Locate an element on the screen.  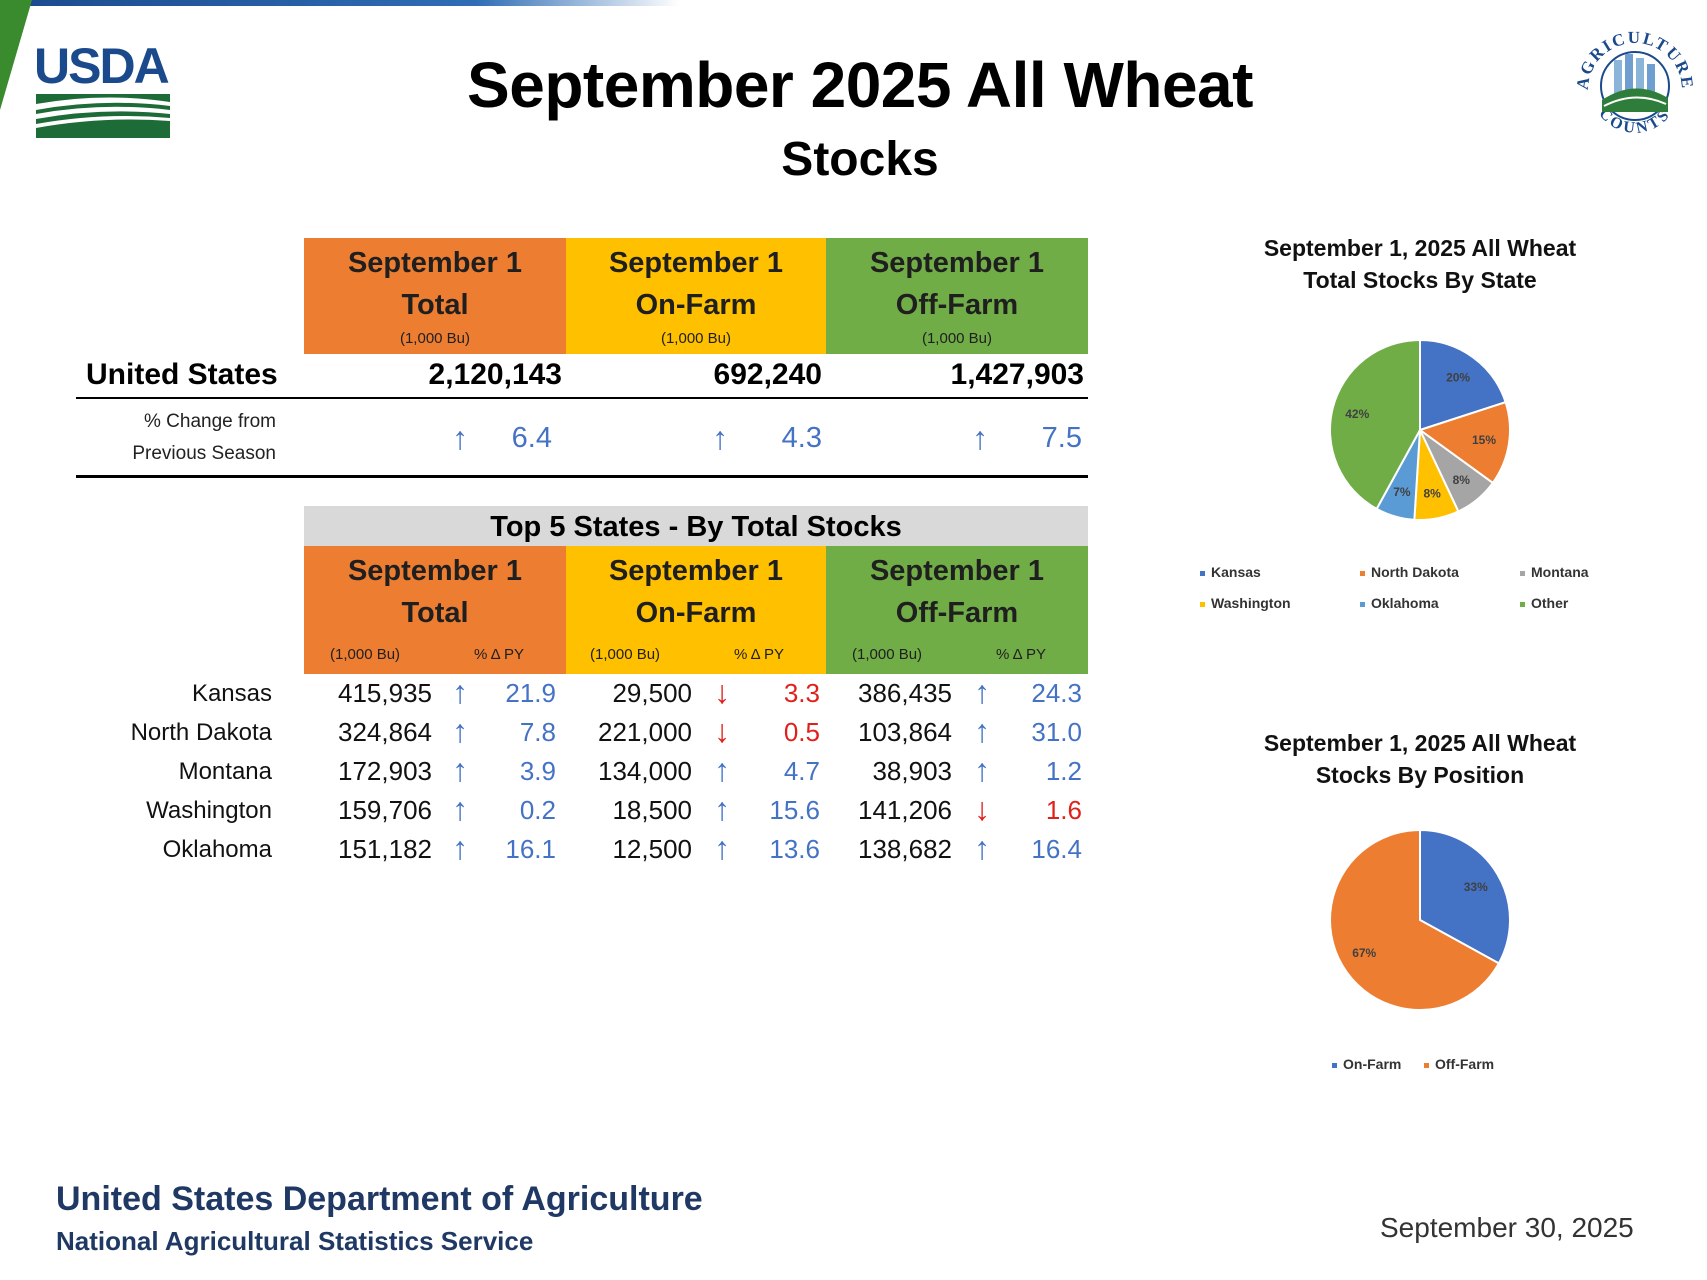
pct-change-value: 3.9 is located at coordinates (537, 771).